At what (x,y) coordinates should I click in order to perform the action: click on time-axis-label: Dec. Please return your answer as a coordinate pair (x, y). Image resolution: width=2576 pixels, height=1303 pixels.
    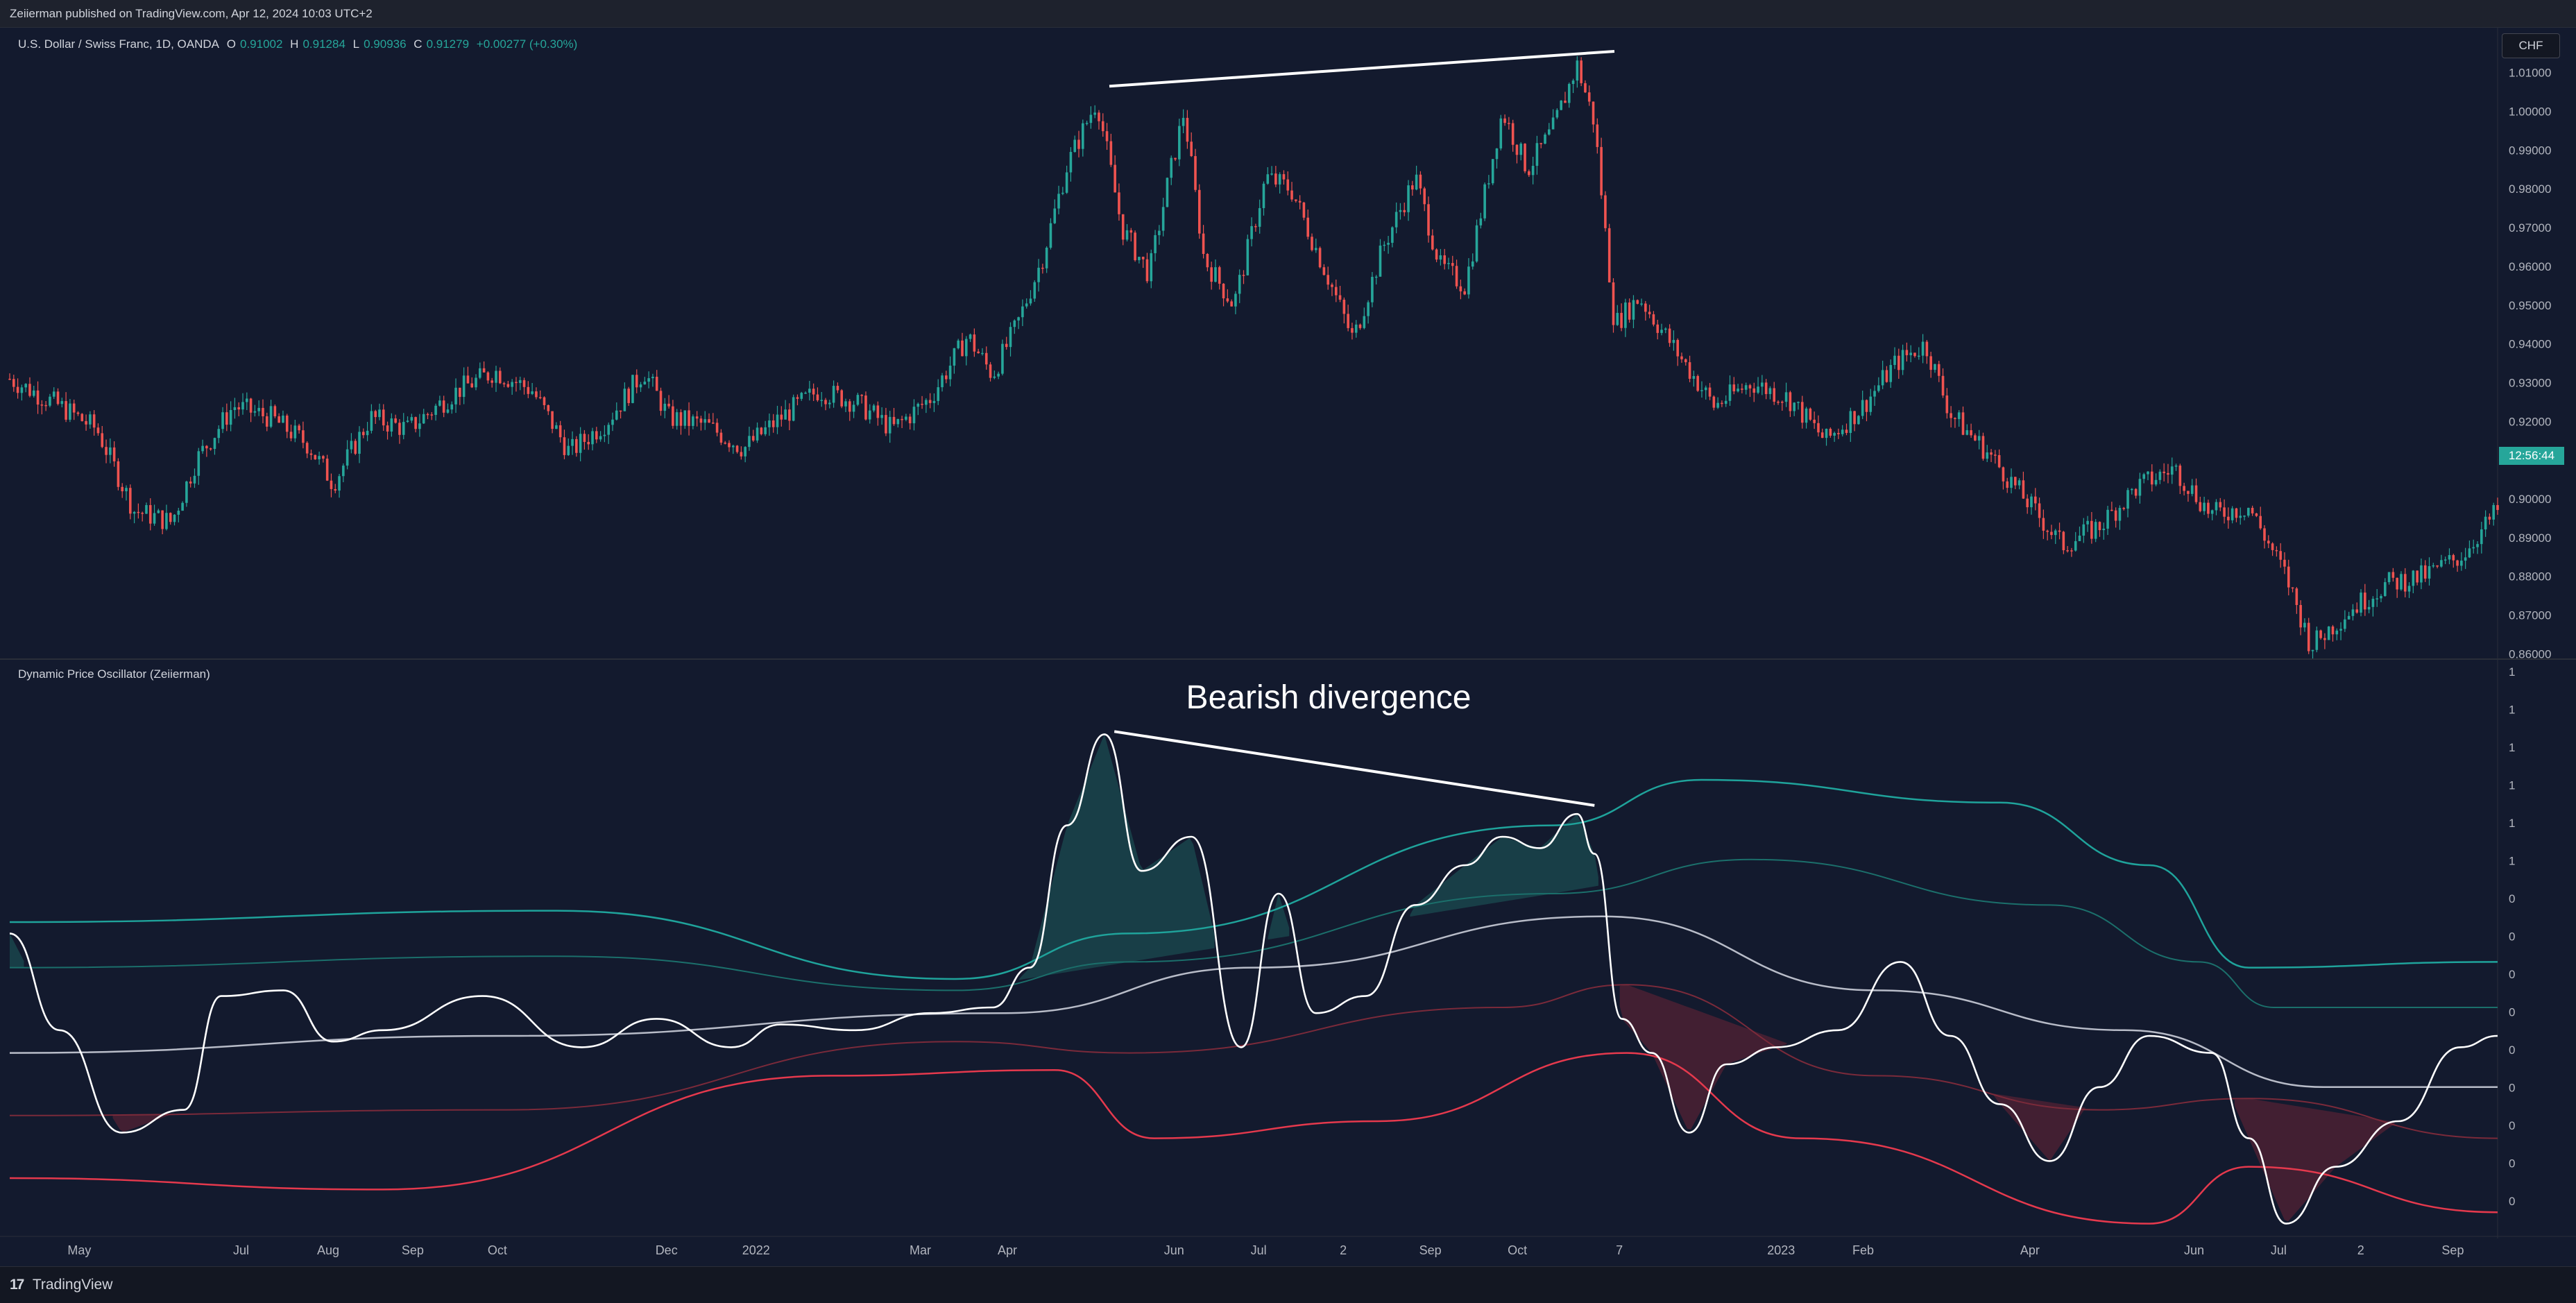
    Looking at the image, I should click on (667, 1250).